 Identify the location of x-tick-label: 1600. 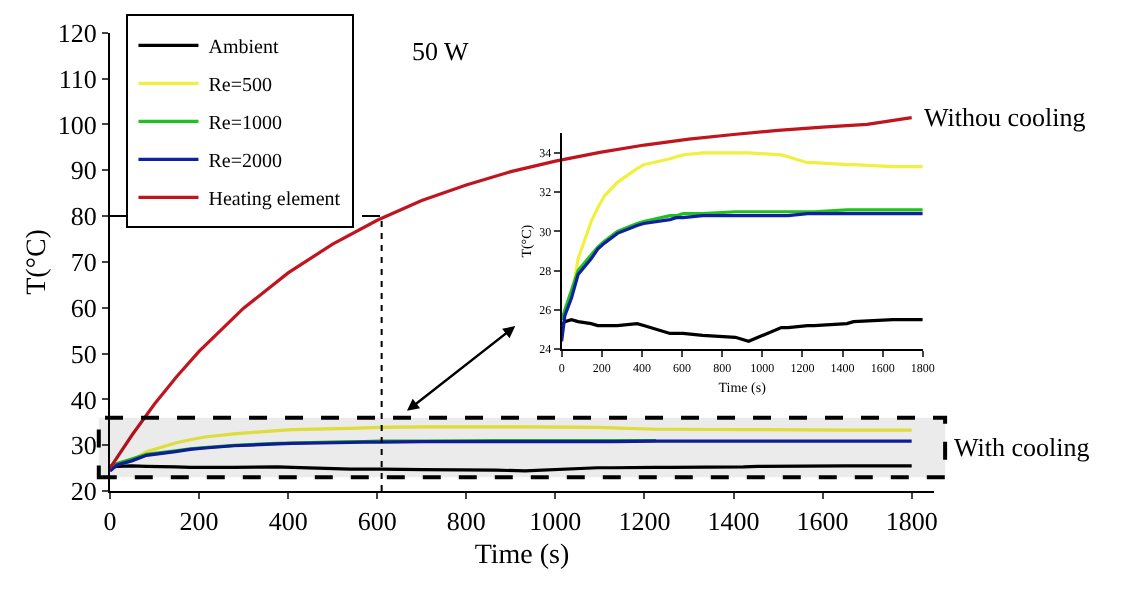
(822, 521).